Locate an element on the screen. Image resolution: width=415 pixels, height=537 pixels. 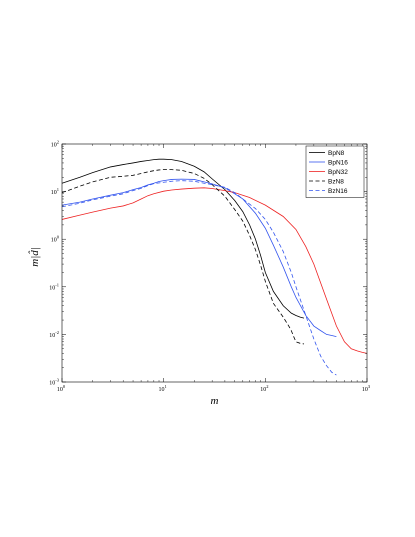
y-tick-exp: 1 is located at coordinates (58, 189).